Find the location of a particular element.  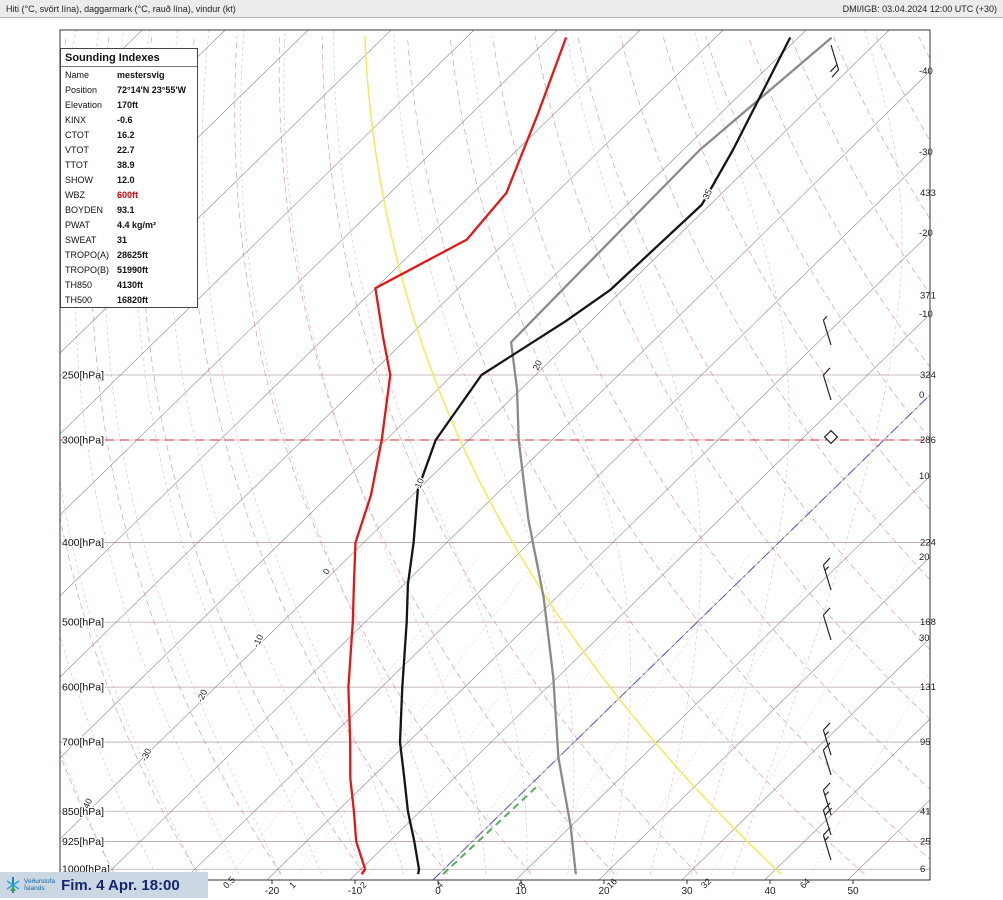

bottom-temp-label: 30 is located at coordinates (687, 891).